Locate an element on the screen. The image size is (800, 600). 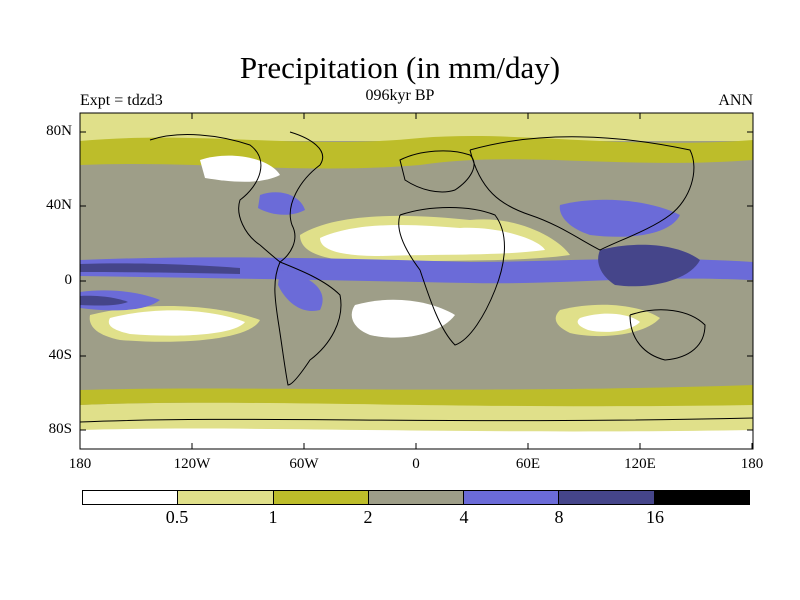
map-subtitle: 096kyr BP is located at coordinates (400, 95).